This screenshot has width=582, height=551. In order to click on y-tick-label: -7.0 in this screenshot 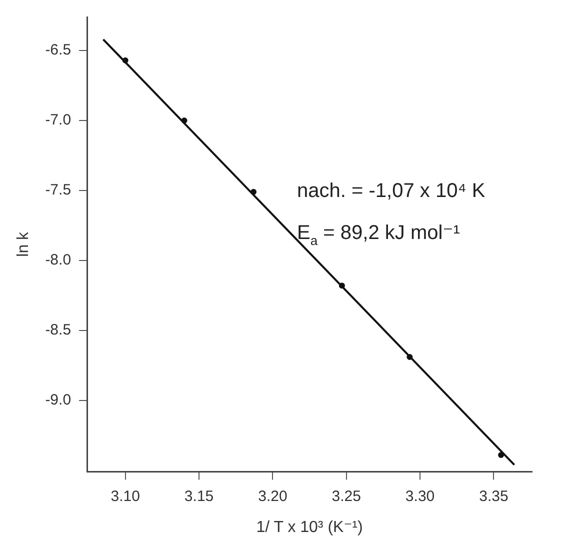, I will do `click(58, 120)`.